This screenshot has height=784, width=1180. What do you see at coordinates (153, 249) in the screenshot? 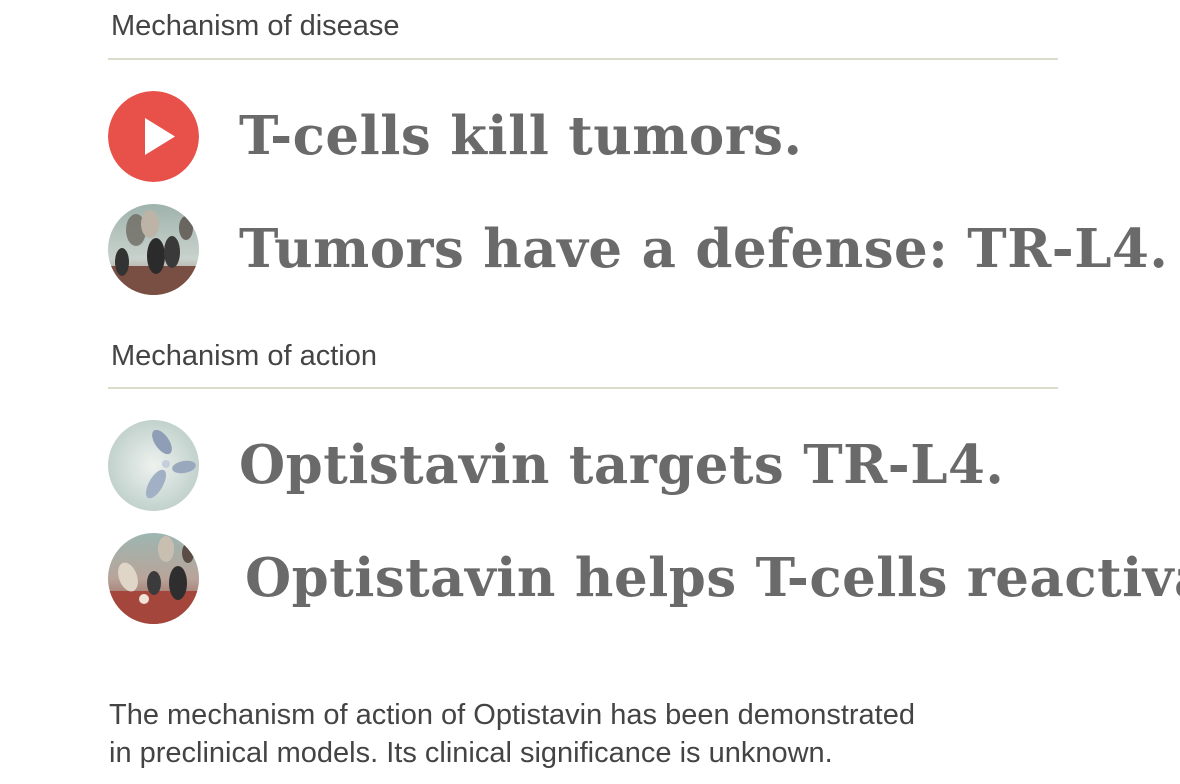
I see `tumor-cells-thumbnail-icon` at bounding box center [153, 249].